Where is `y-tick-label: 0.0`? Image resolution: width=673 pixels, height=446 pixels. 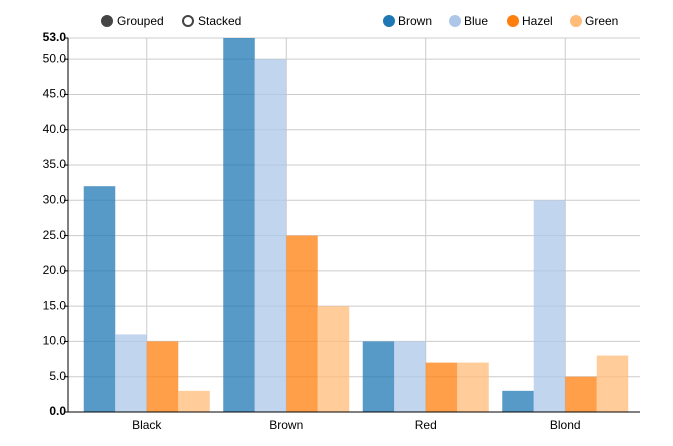 y-tick-label: 0.0 is located at coordinates (57, 411).